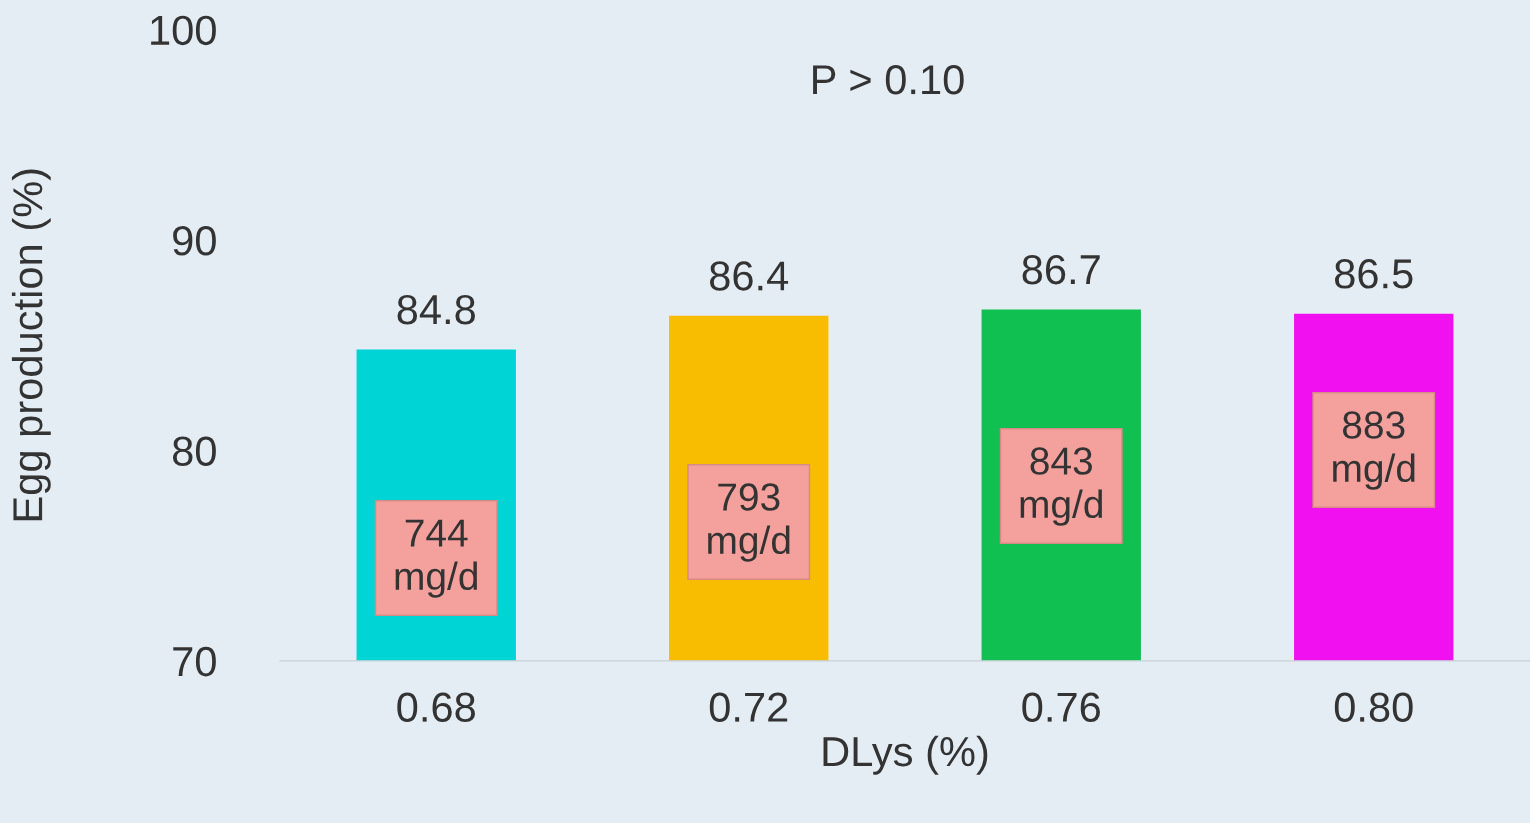 This screenshot has width=1530, height=823. I want to click on x-tick-label: 0.80, so click(1373, 707).